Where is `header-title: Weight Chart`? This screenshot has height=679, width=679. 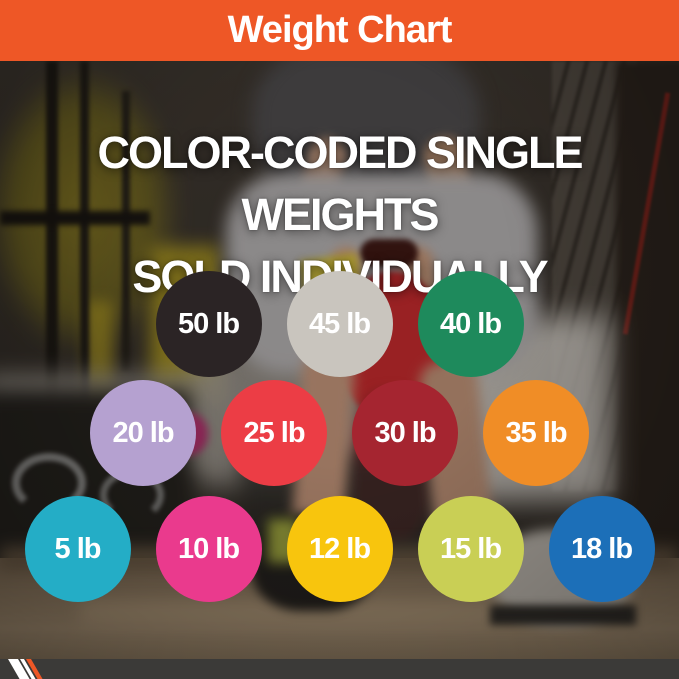
header-title: Weight Chart is located at coordinates (340, 30).